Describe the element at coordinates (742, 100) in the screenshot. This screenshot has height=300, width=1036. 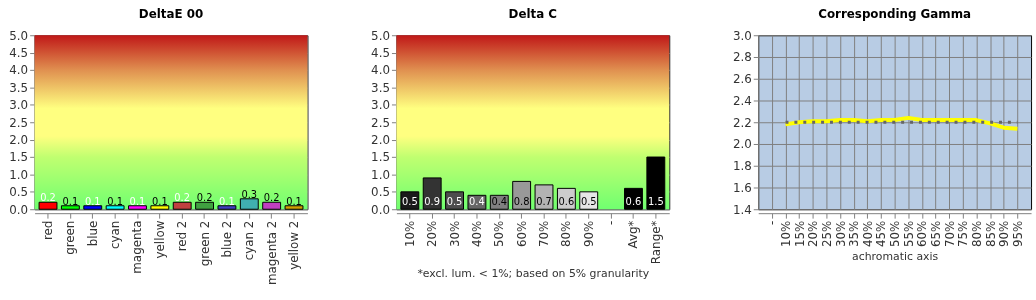
I see `y-tick-label: 2.4` at that location.